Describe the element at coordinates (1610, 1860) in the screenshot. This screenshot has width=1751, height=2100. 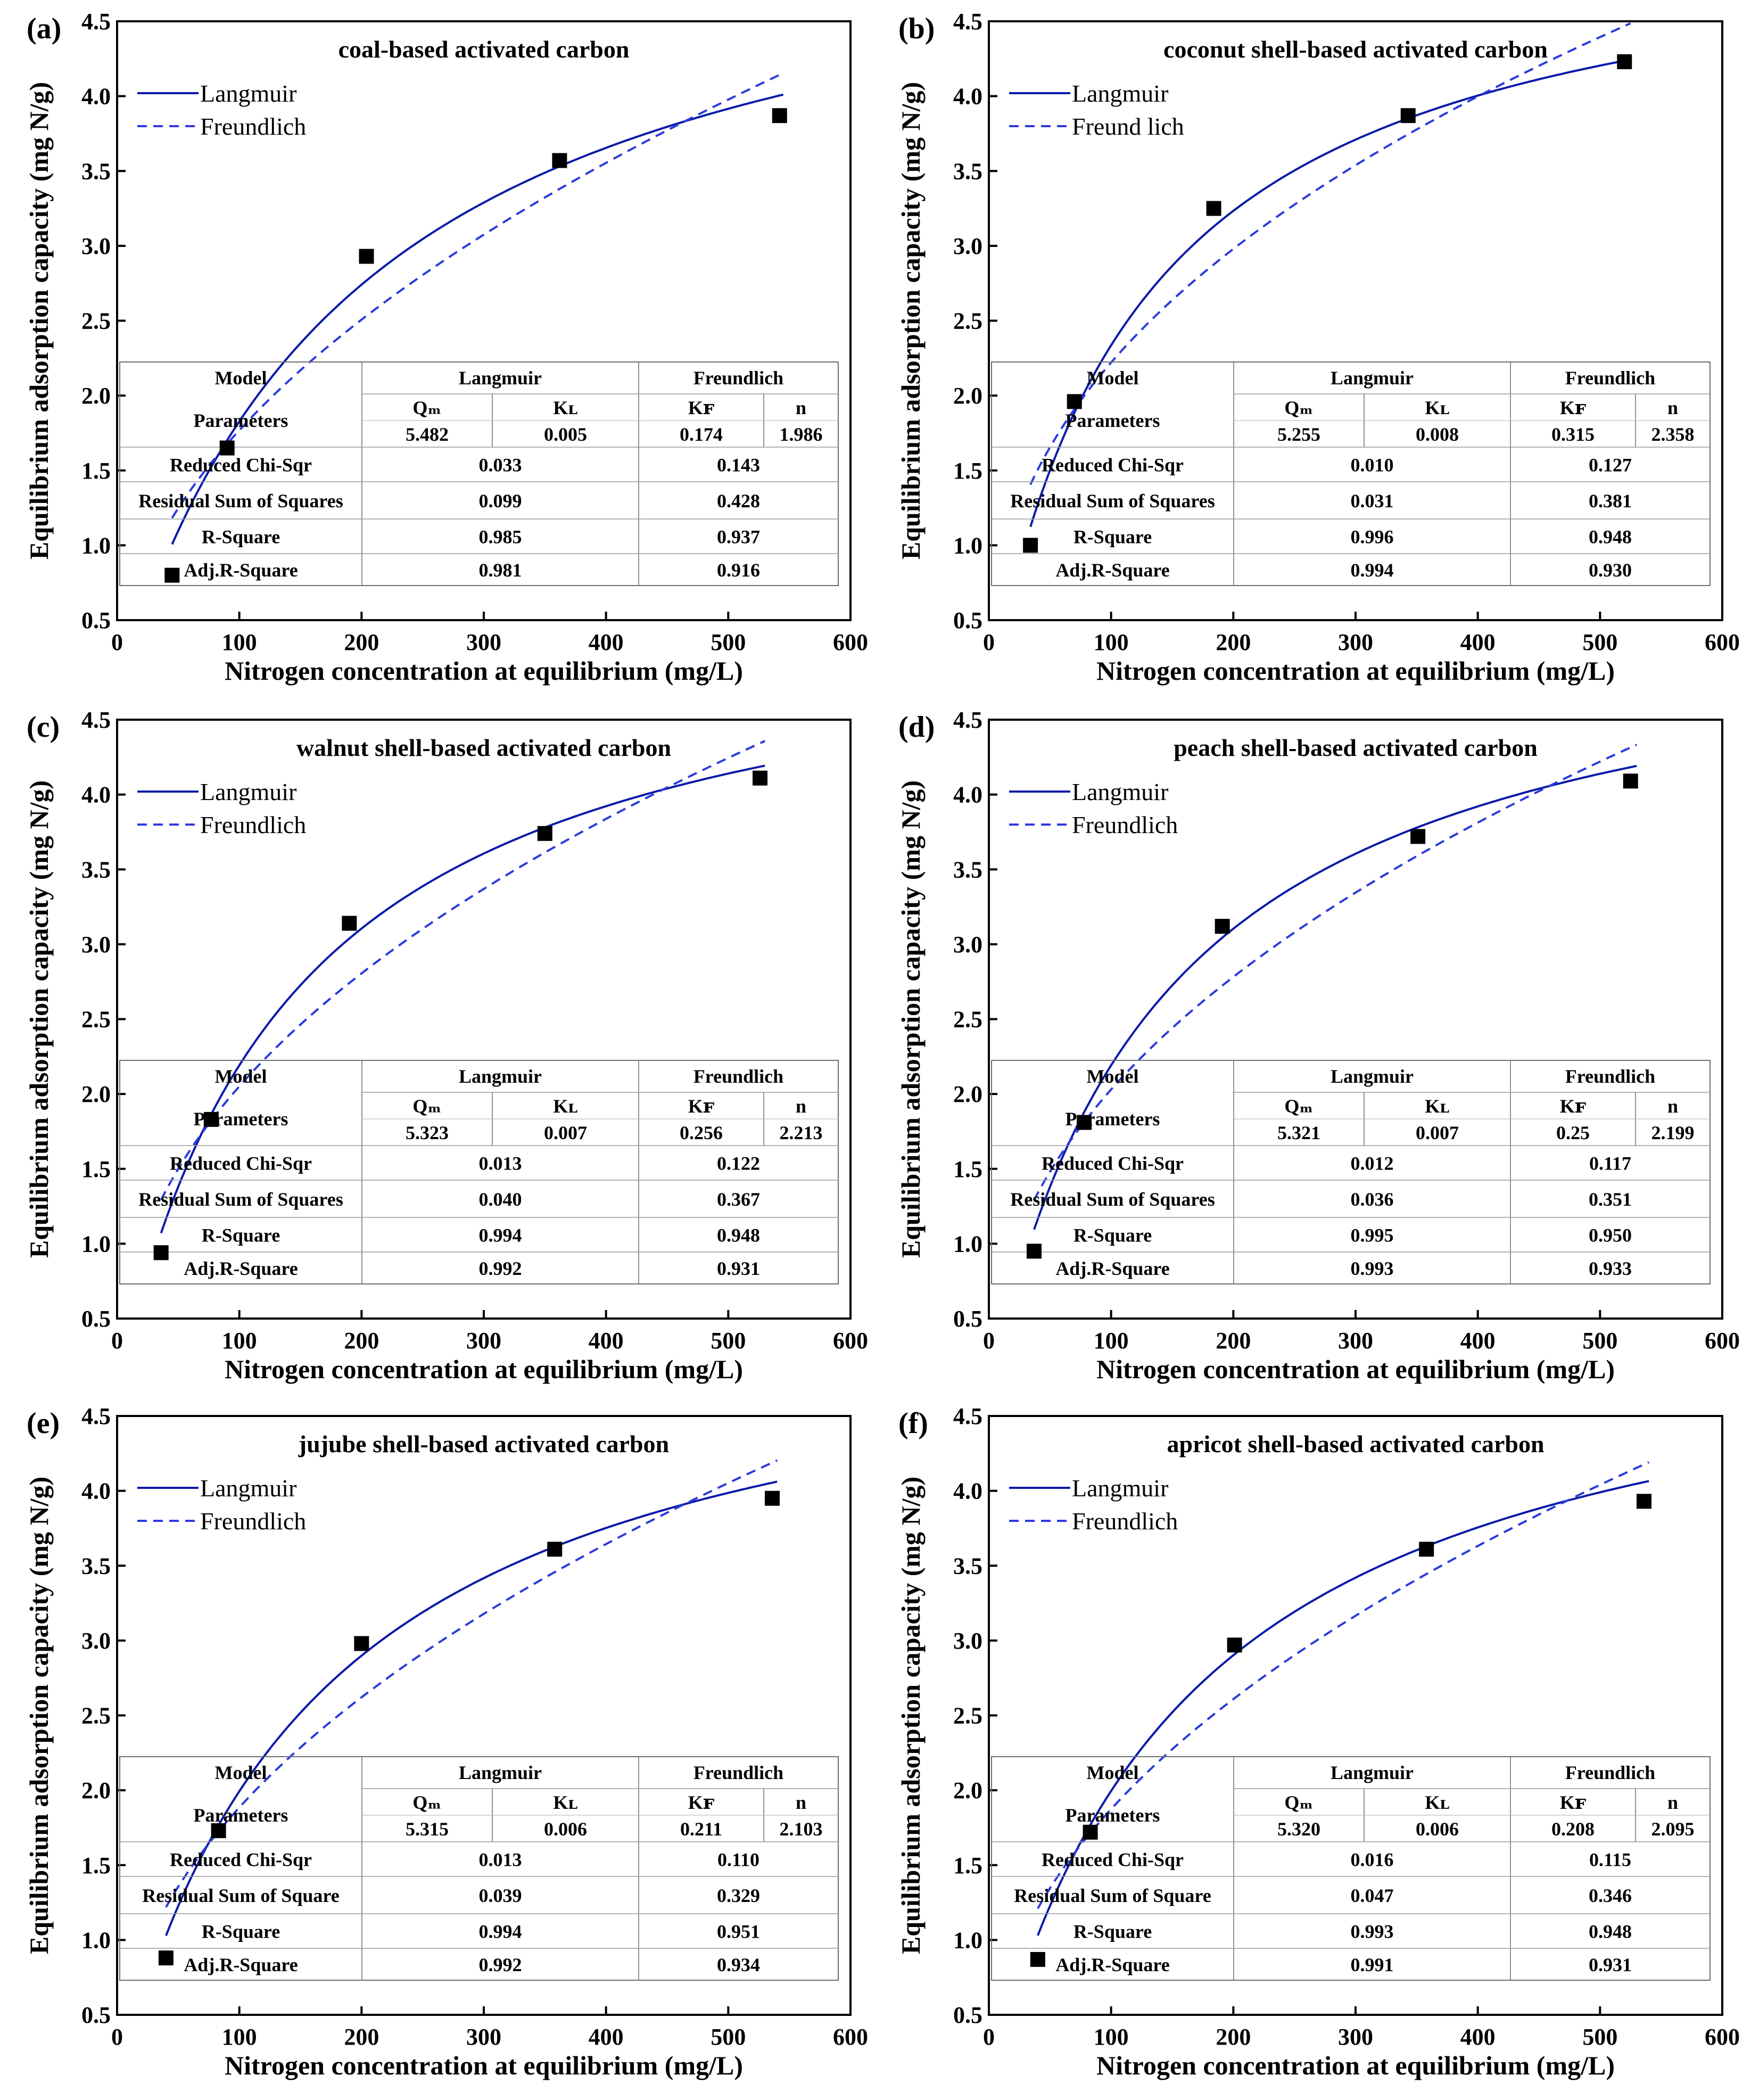
I see `table-value-freundlich: 0.115` at that location.